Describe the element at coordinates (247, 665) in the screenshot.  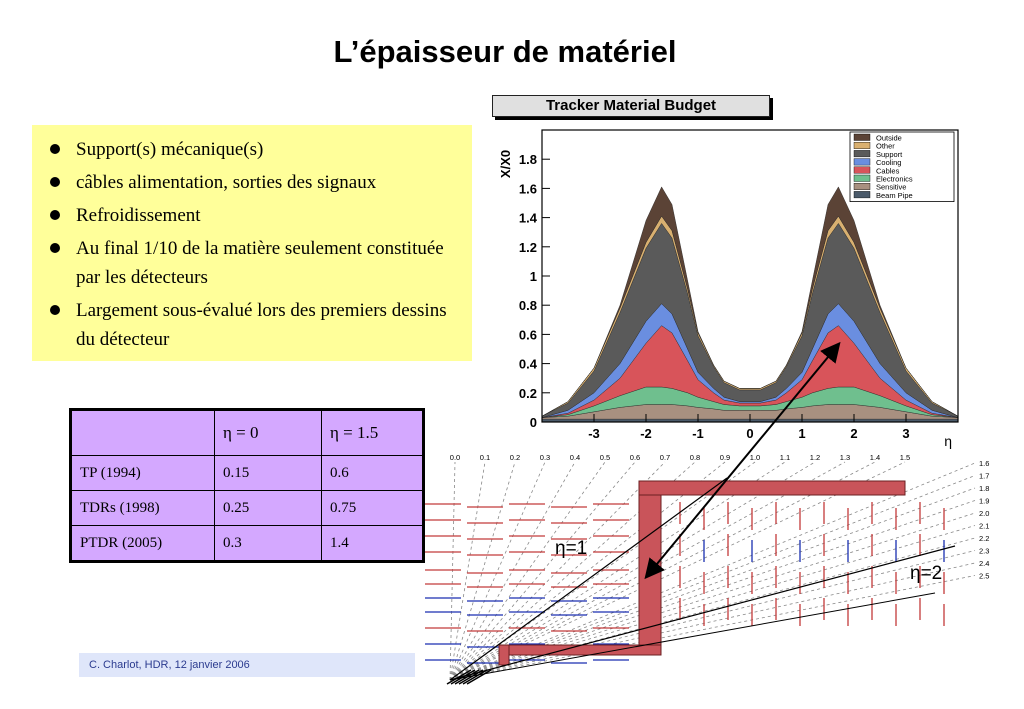
I see `footer-text: C. Charlot, HDR, 12 janvier 2006` at that location.